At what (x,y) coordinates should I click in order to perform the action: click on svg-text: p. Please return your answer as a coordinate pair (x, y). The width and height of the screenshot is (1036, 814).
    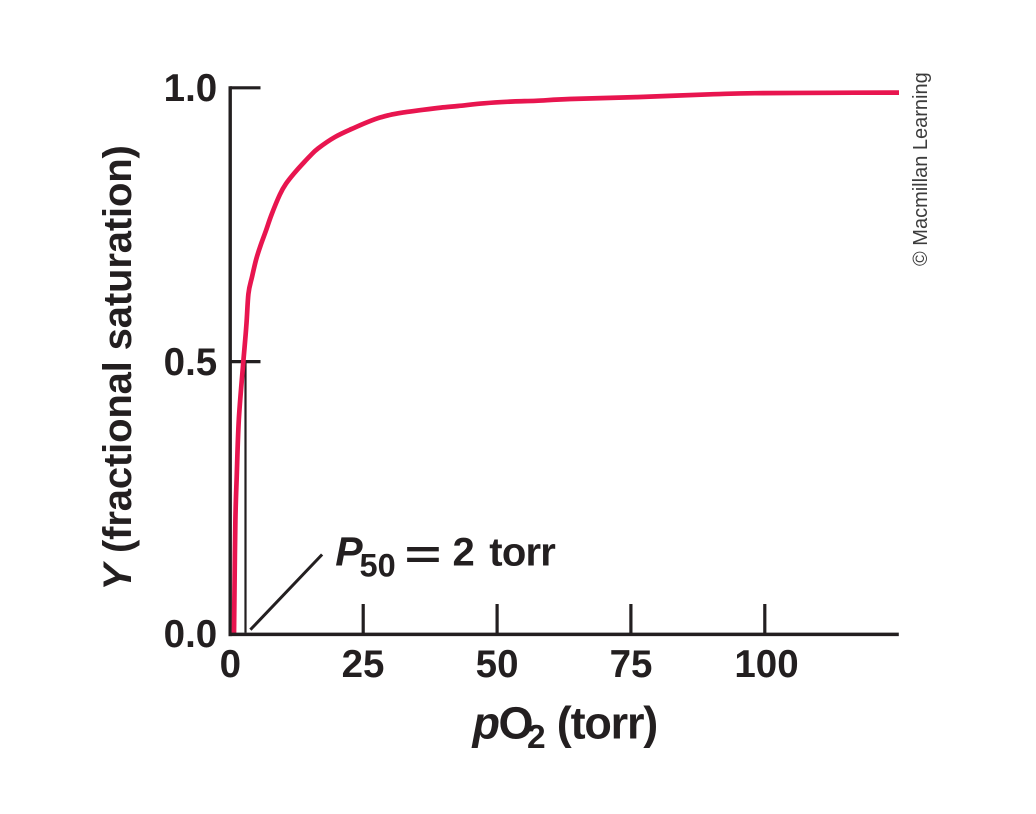
    Looking at the image, I should click on (486, 722).